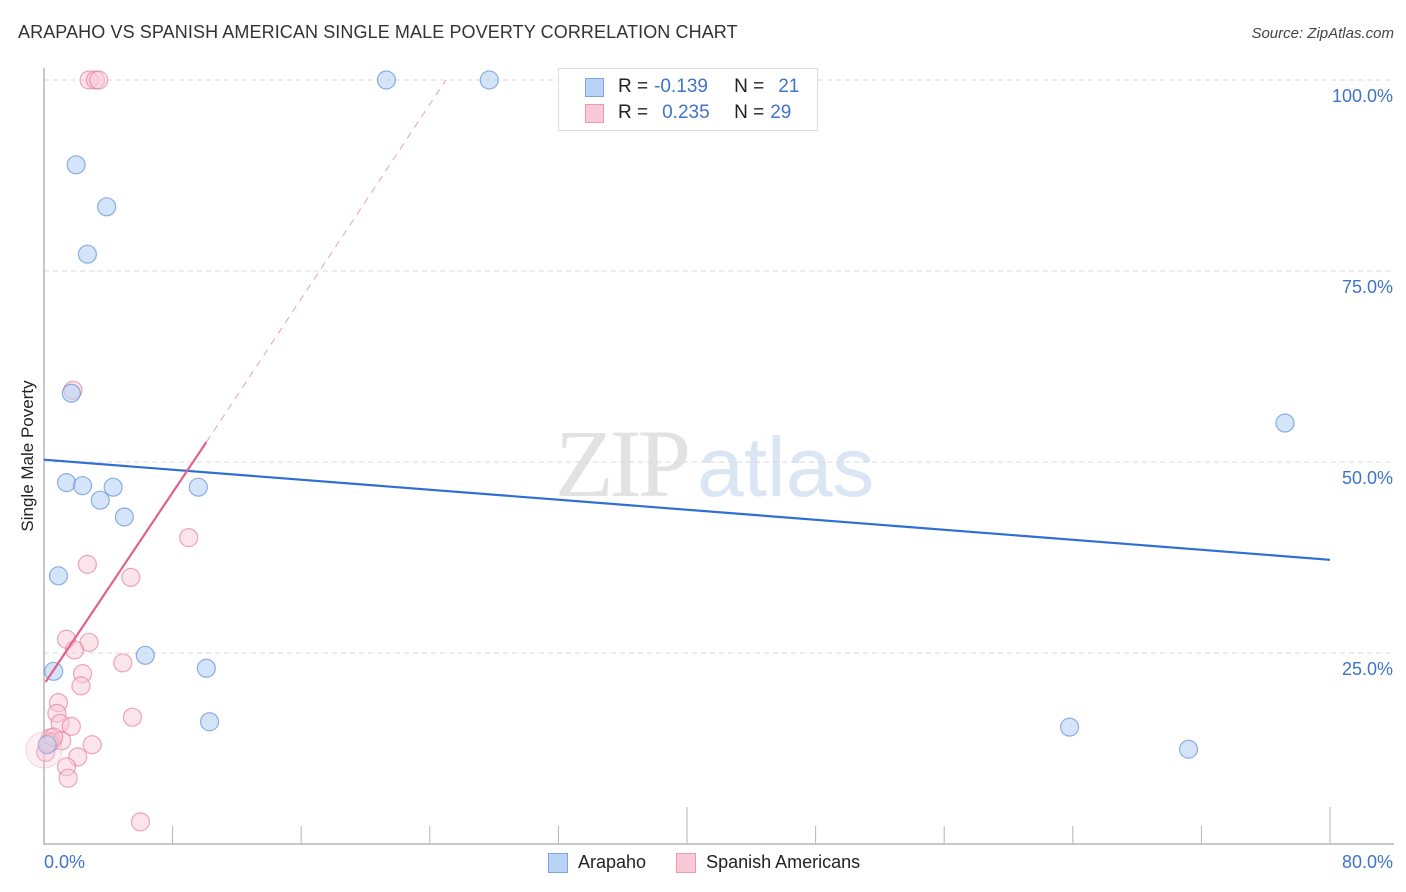 The image size is (1406, 892). What do you see at coordinates (783, 862) in the screenshot?
I see `legend-label-spanish-americans: Spanish Americans` at bounding box center [783, 862].